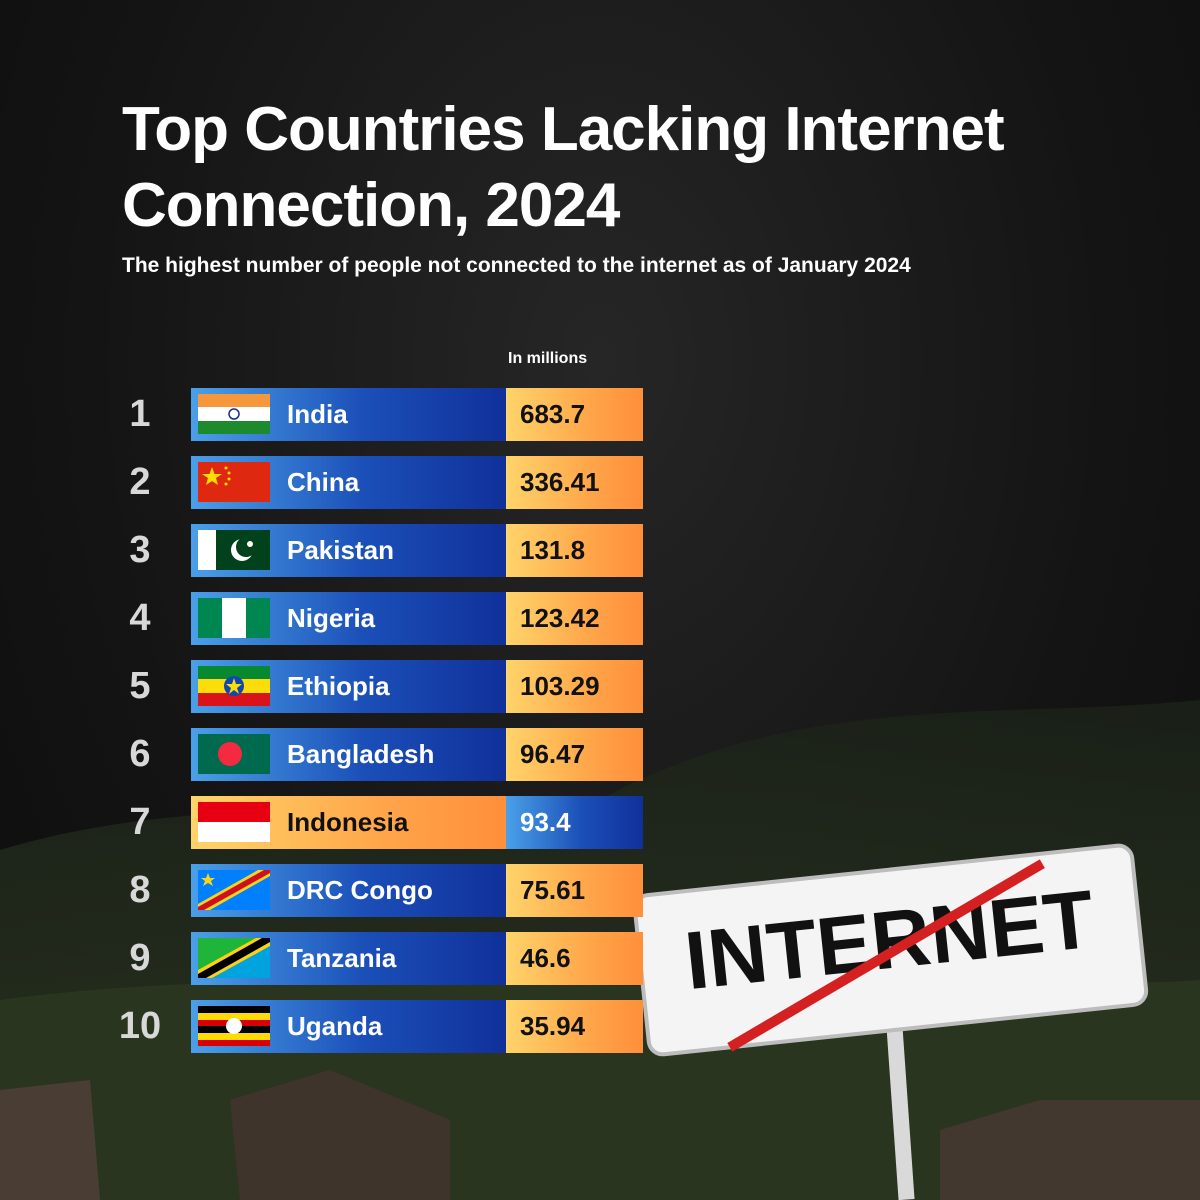  What do you see at coordinates (361, 754) in the screenshot?
I see `country-name: Bangladesh` at bounding box center [361, 754].